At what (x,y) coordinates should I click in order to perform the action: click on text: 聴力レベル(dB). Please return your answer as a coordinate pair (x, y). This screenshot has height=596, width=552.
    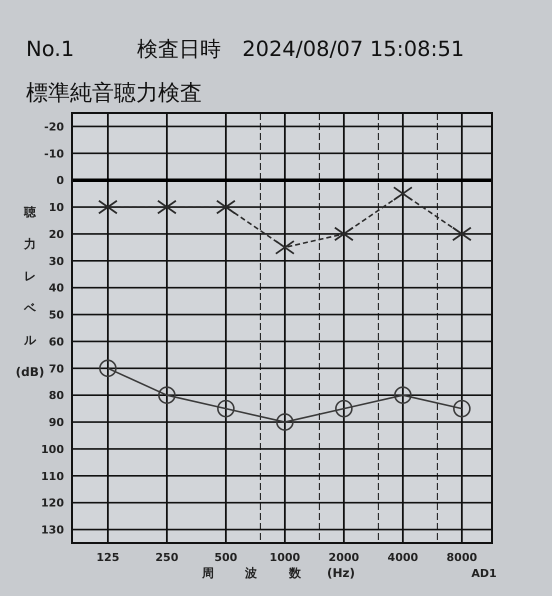
    Looking at the image, I should click on (30, 292).